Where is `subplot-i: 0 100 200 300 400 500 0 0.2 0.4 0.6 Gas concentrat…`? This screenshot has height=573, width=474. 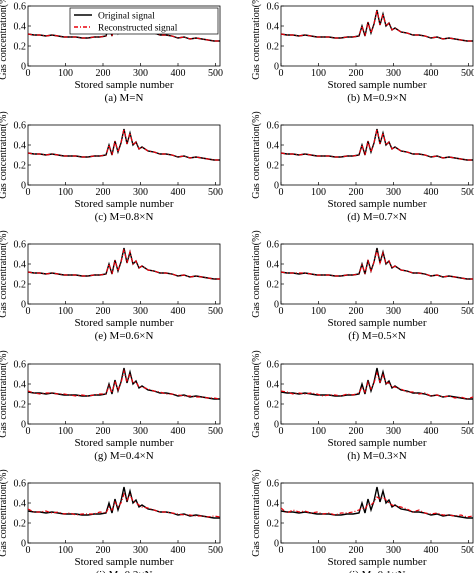
subplot-i: 0 100 200 300 400 500 0 0.2 0.4 0.6 Gas concentrat… is located at coordinates (111, 521).